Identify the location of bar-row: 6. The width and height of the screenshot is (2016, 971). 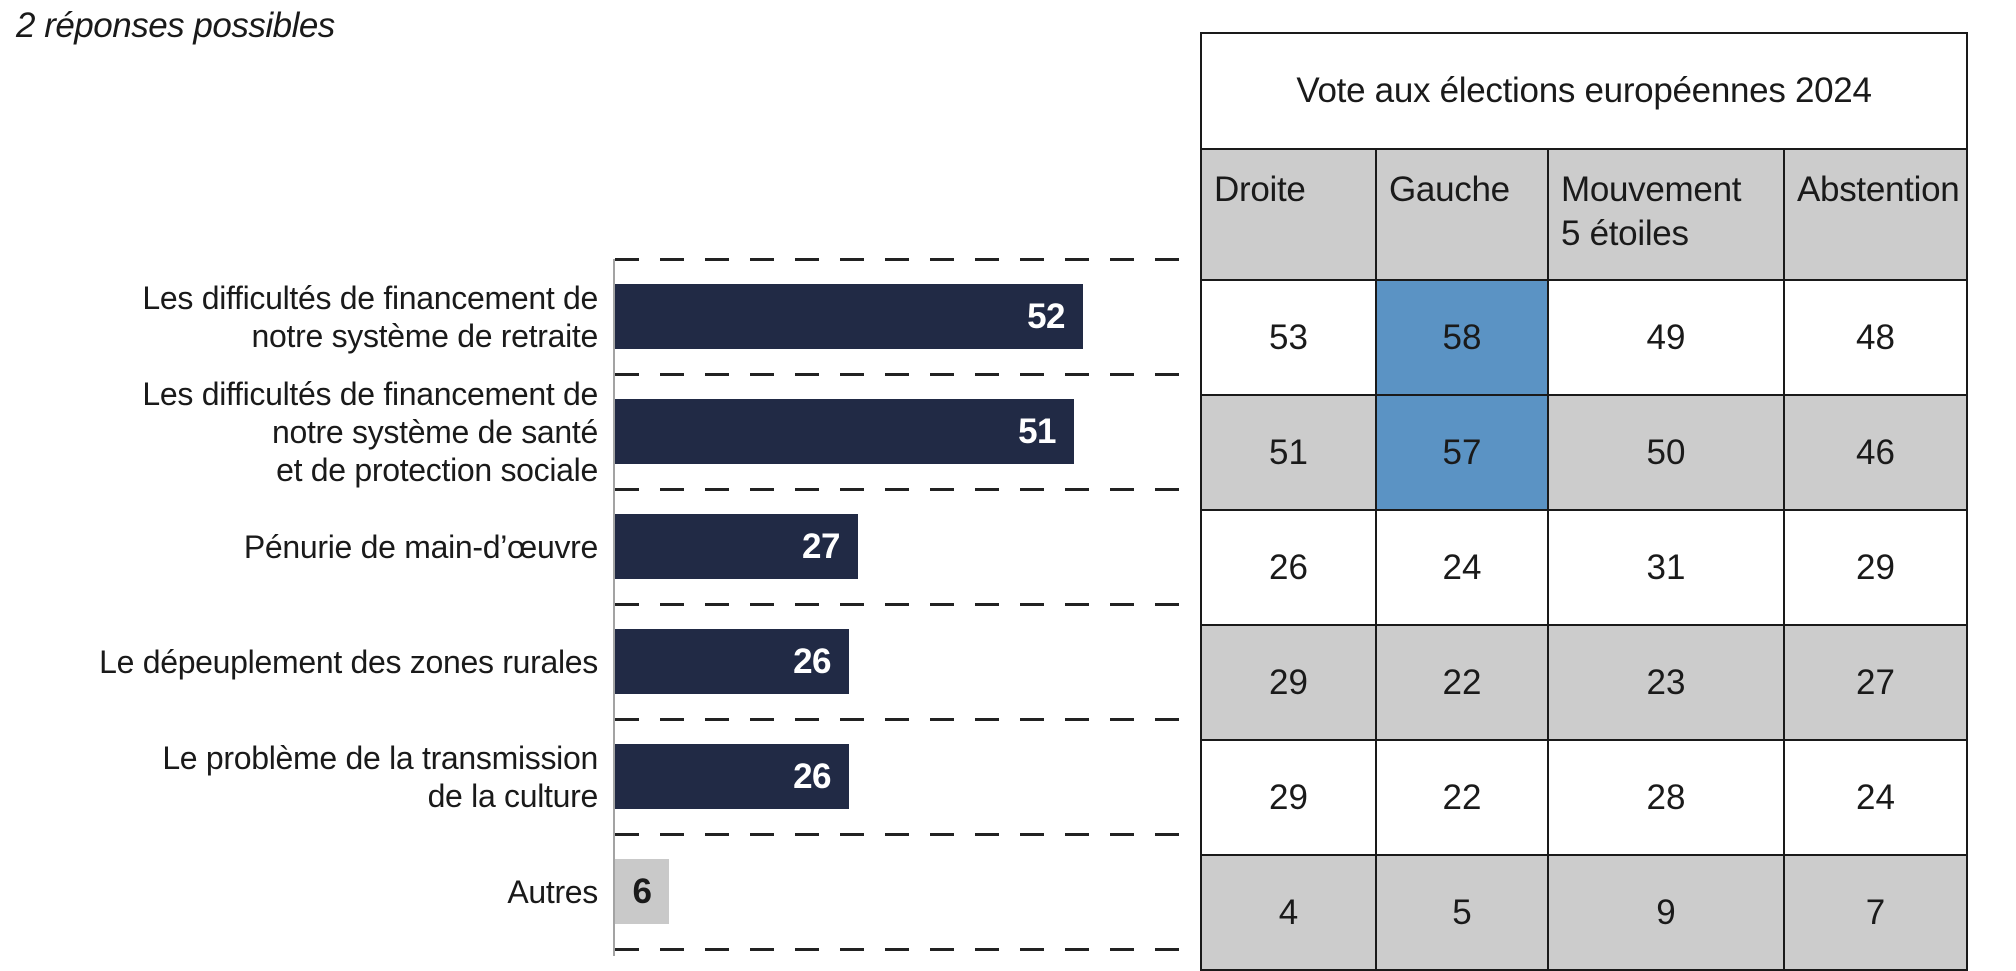
(907, 891).